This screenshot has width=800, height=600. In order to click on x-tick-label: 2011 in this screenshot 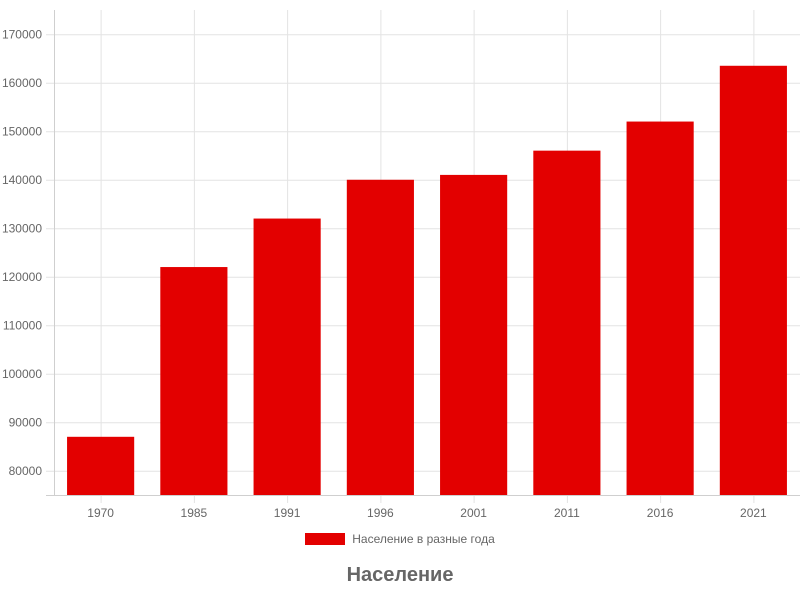, I will do `click(567, 513)`.